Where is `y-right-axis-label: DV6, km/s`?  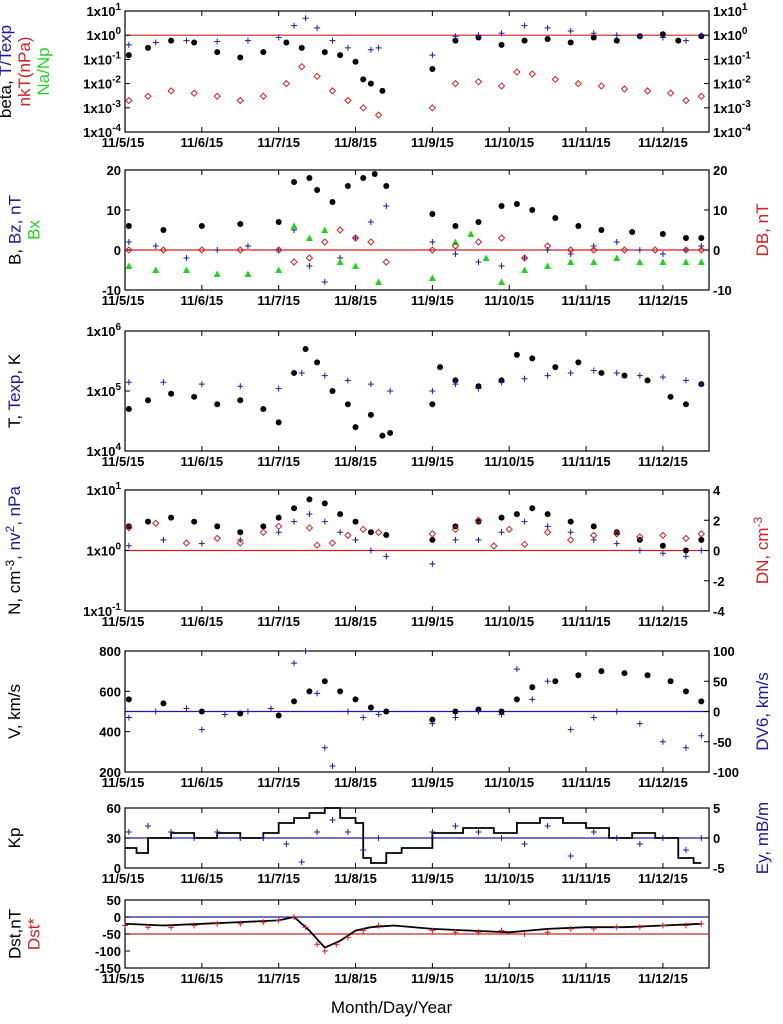
y-right-axis-label: DV6, km/s is located at coordinates (762, 711).